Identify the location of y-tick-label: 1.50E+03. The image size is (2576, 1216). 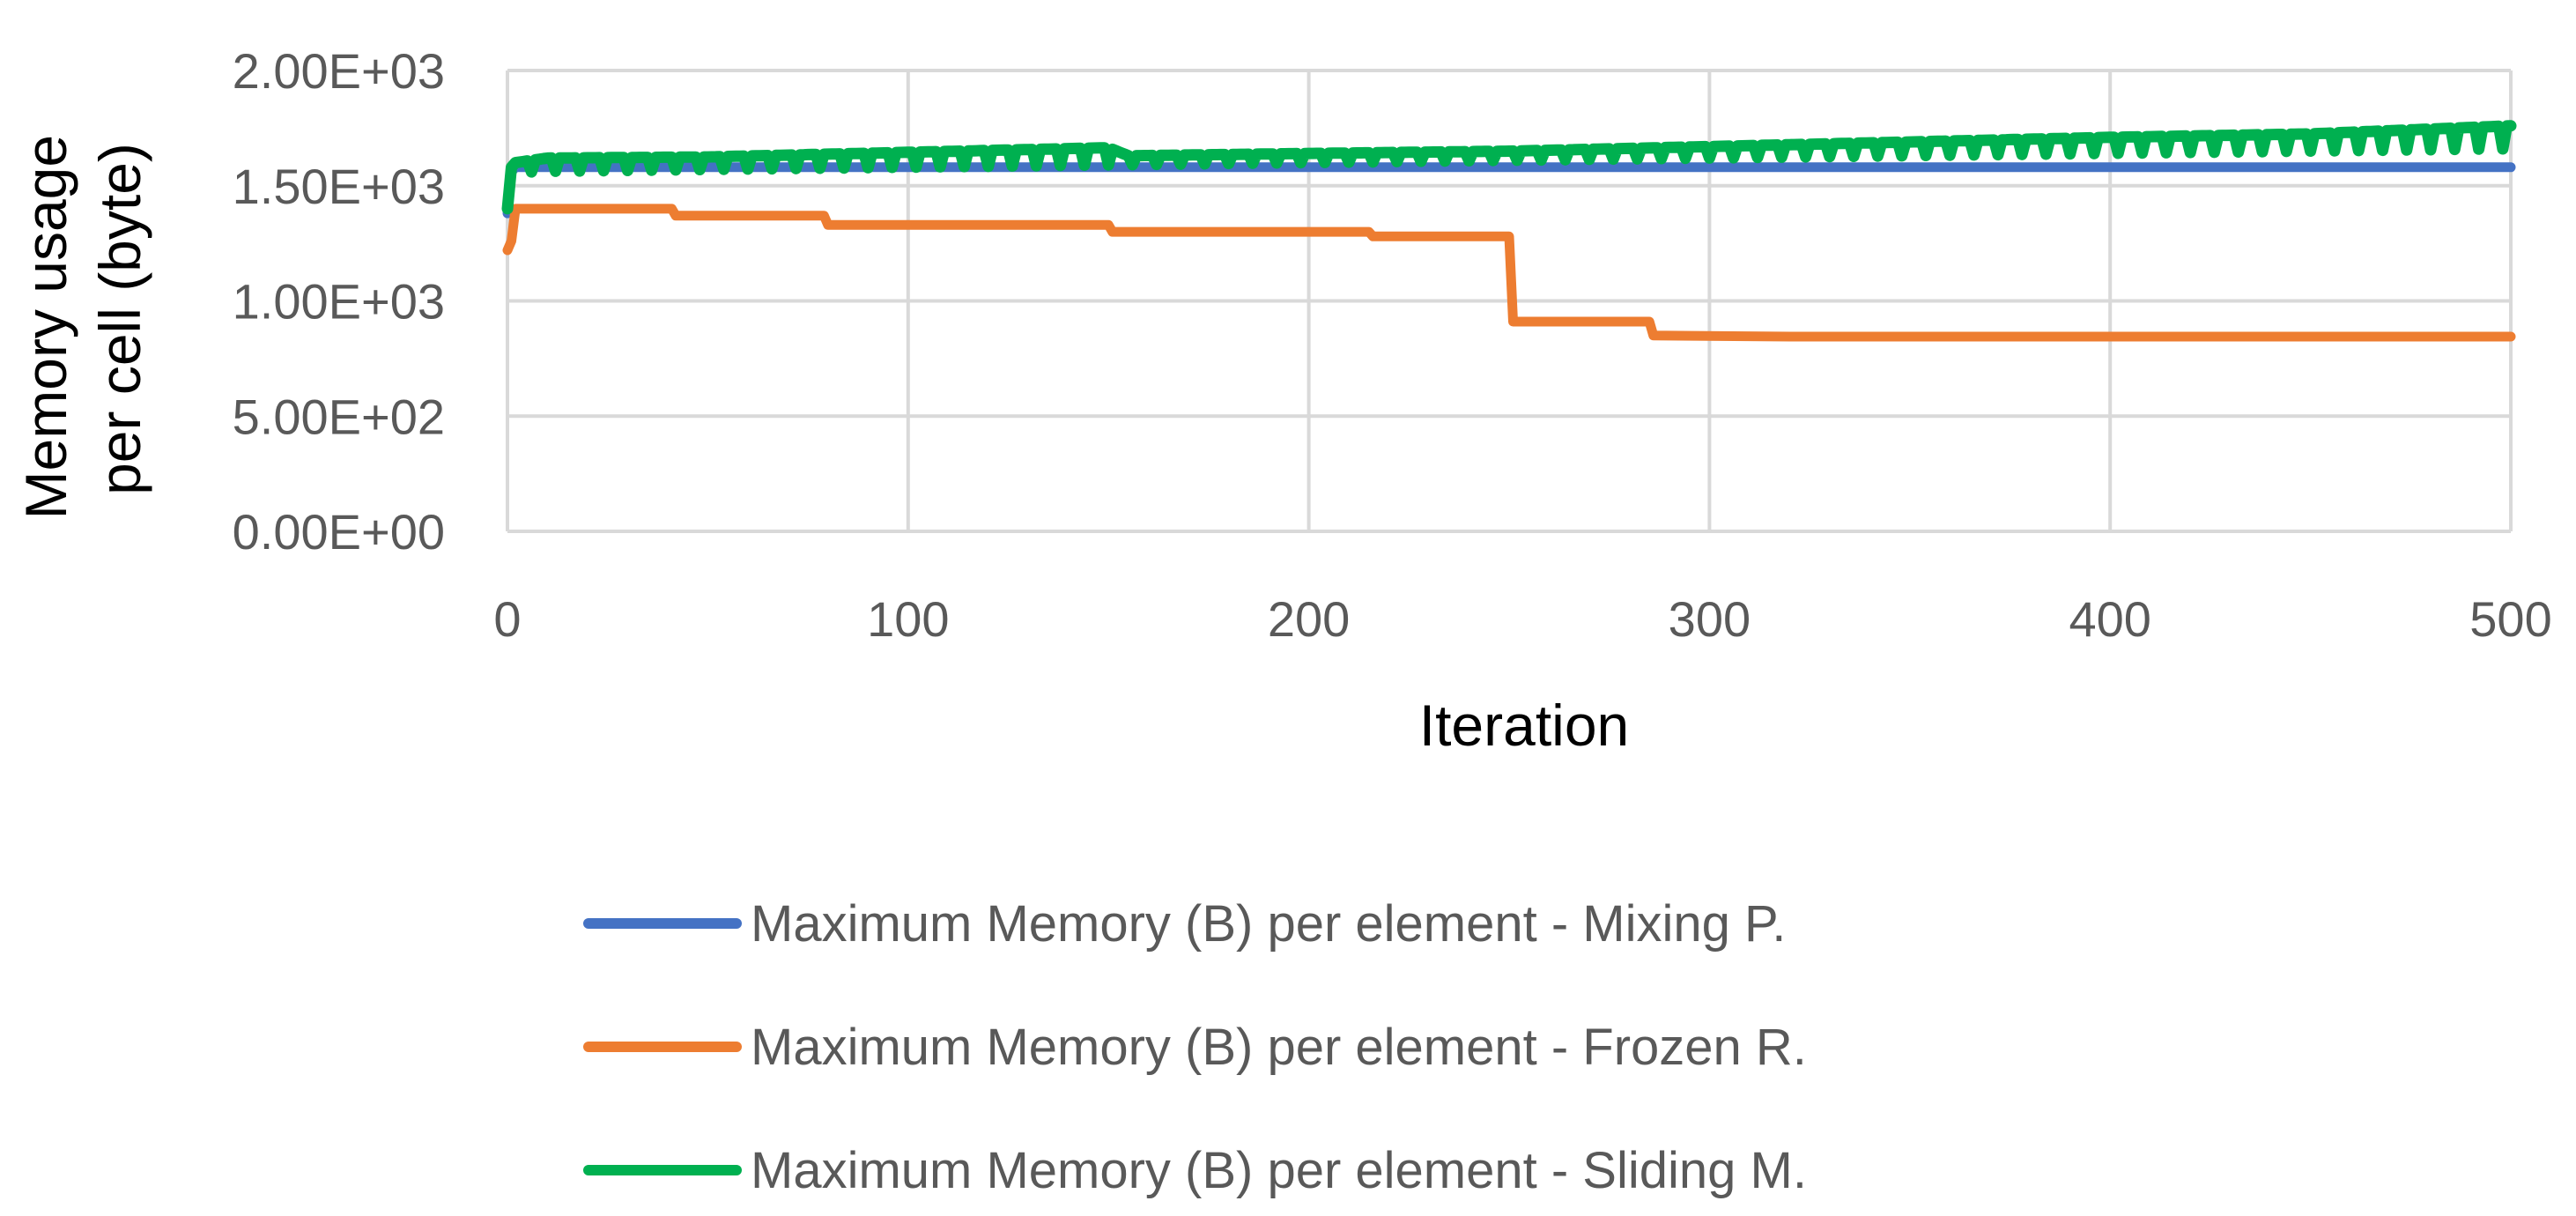
(339, 186).